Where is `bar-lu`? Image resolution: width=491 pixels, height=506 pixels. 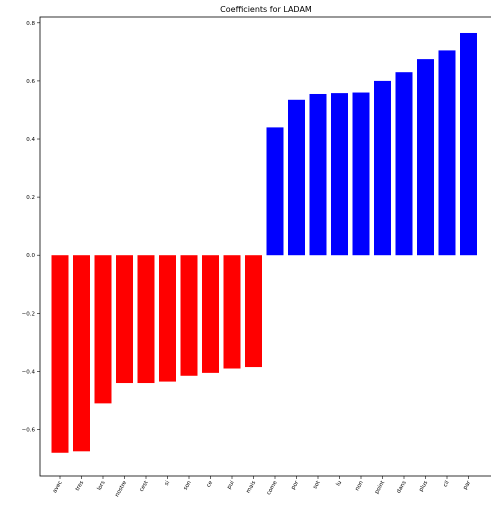 bar-lu is located at coordinates (339, 174).